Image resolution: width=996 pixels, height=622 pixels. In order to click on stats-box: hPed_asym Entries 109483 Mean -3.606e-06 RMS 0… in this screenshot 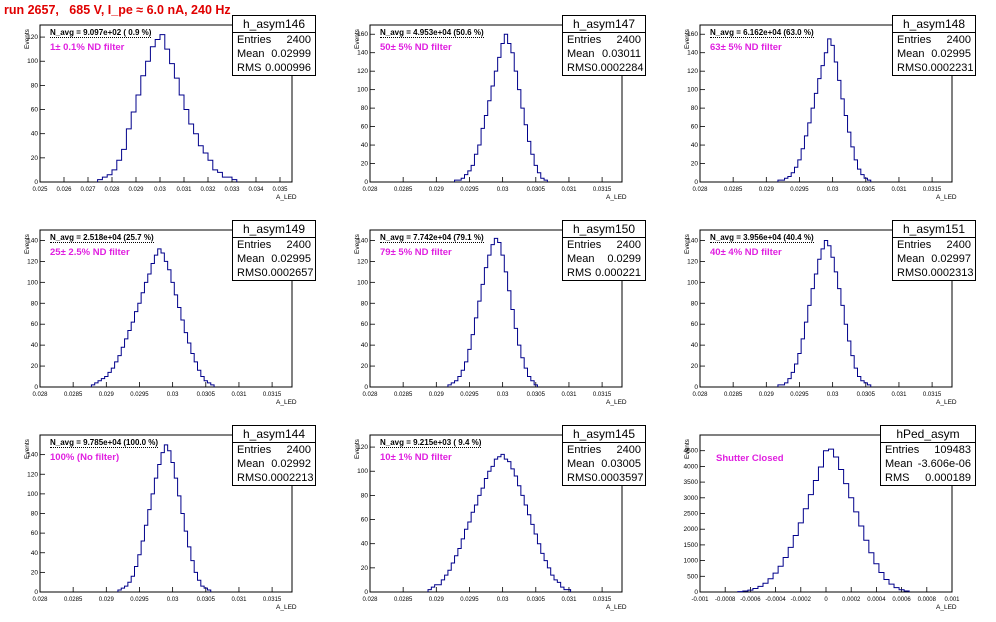, I will do `click(928, 455)`.